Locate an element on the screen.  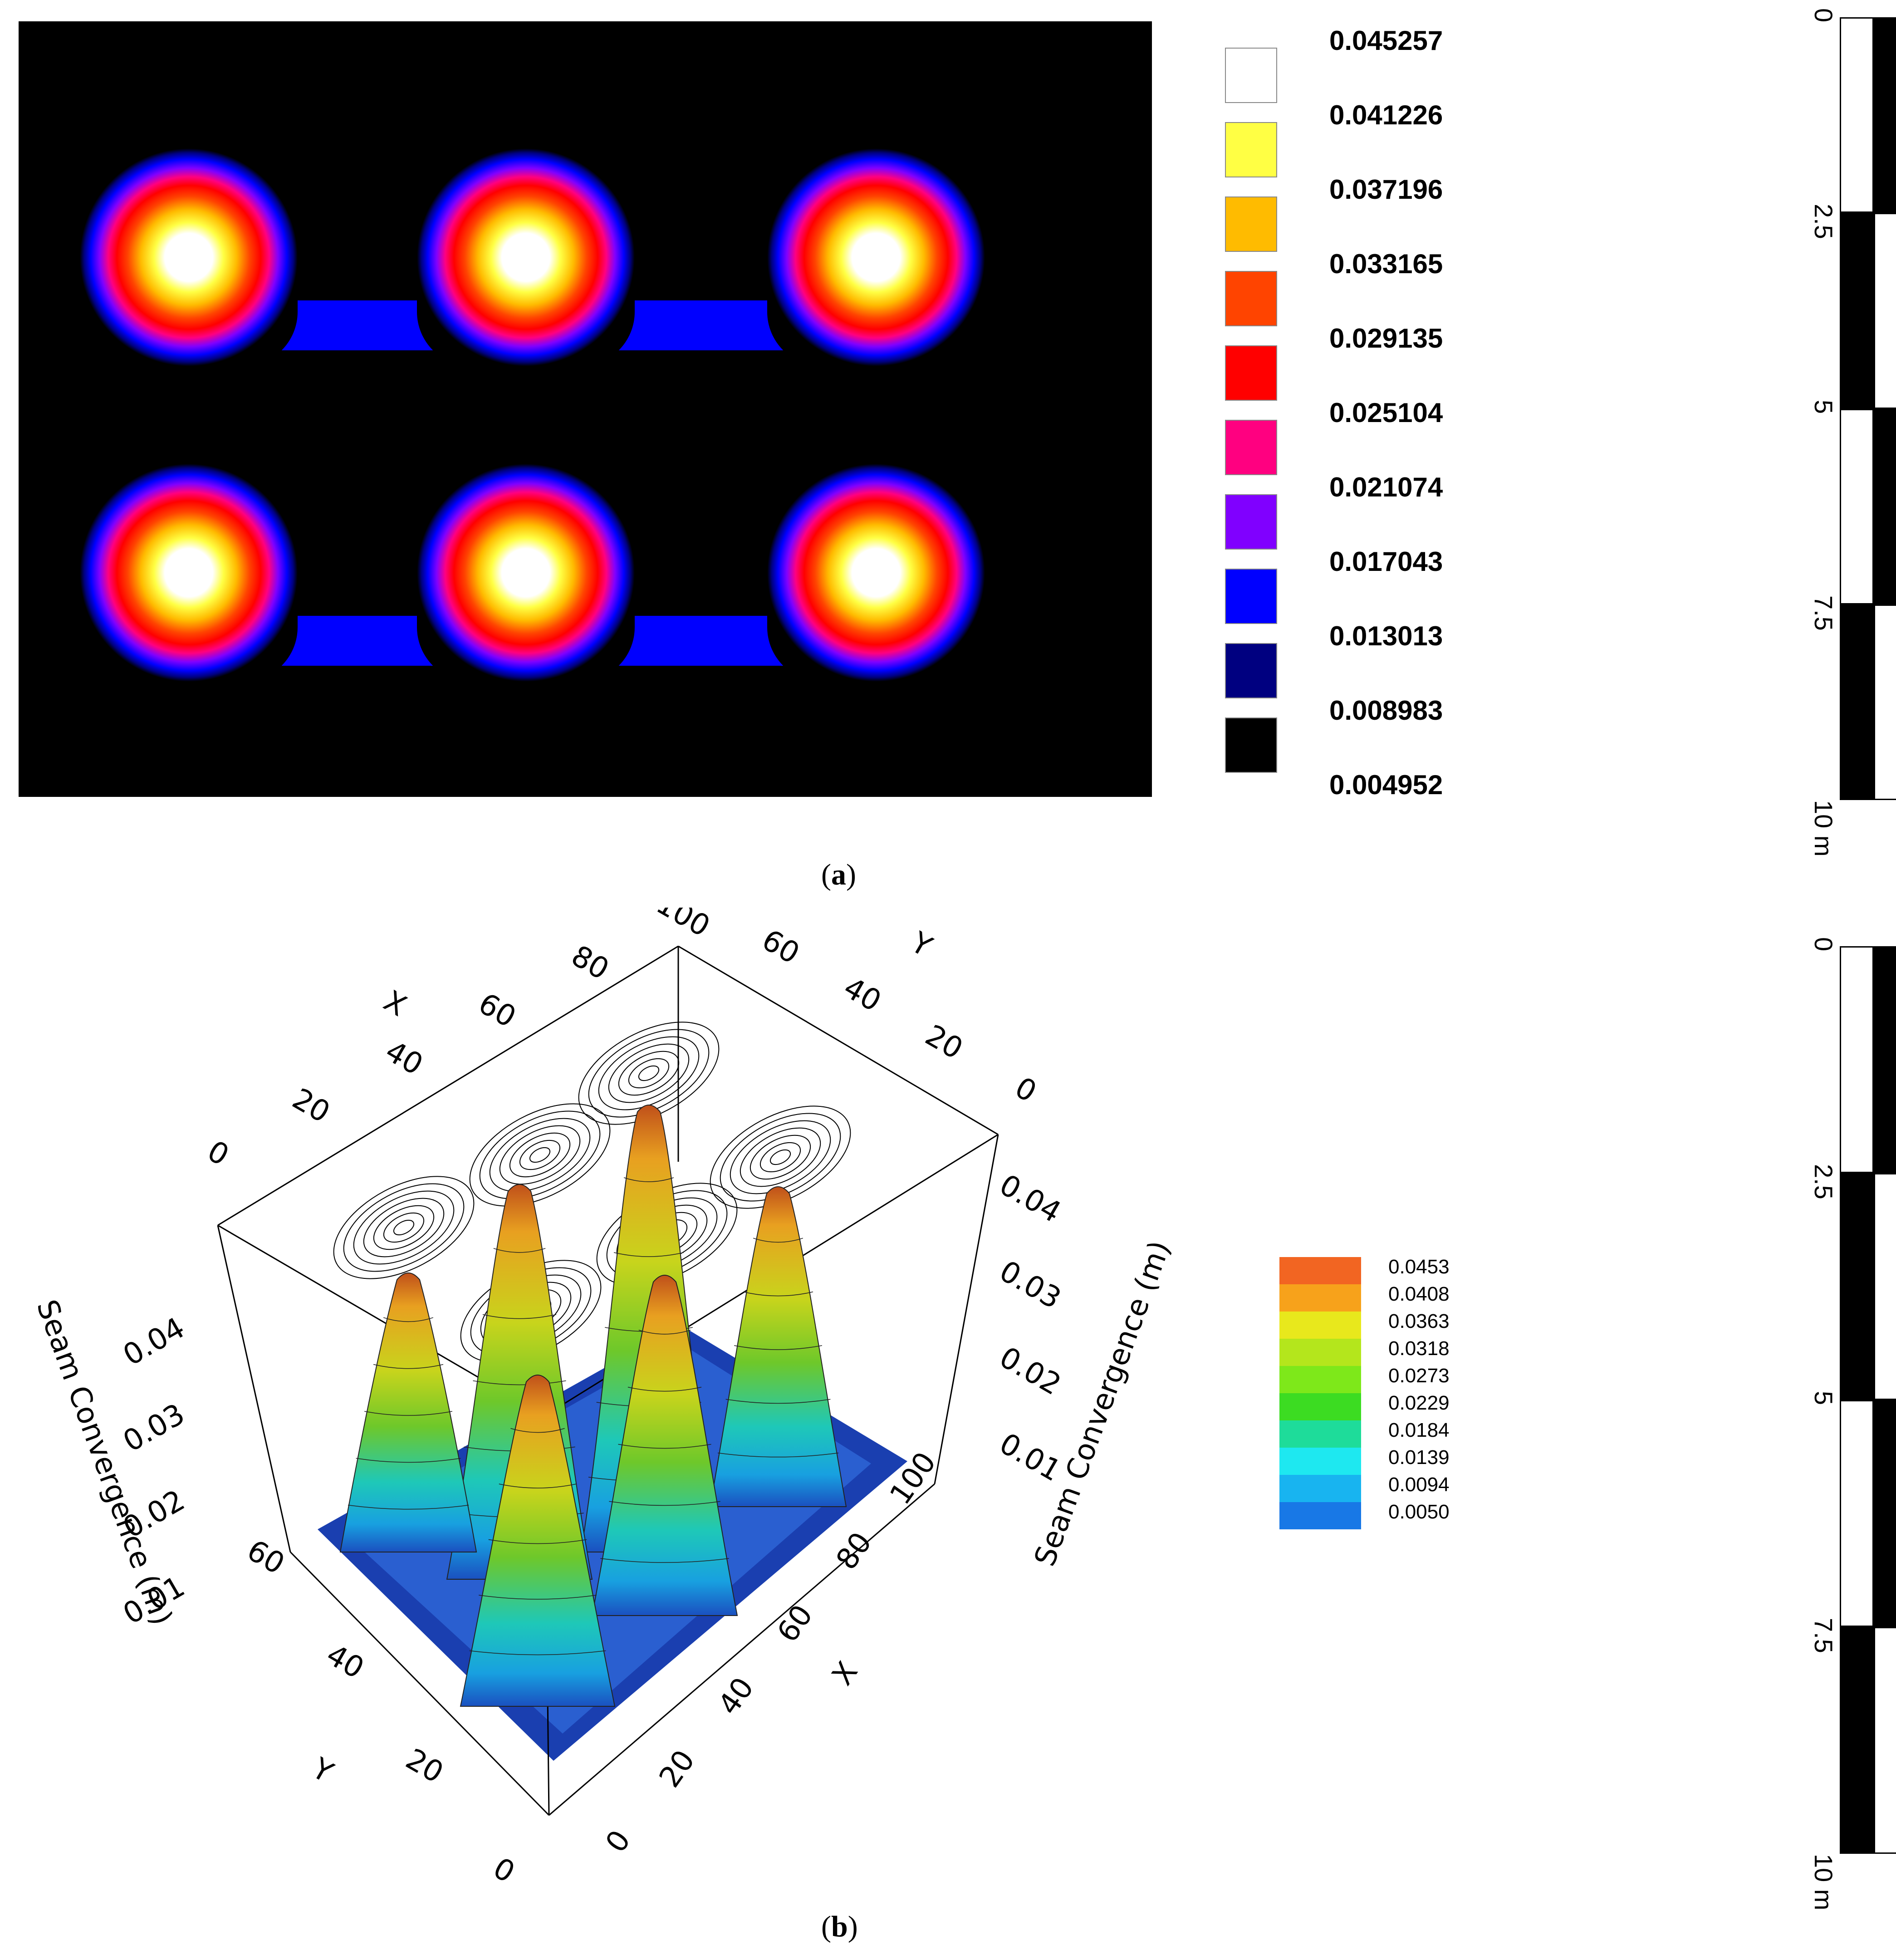
x-axis-label-bottom: X is located at coordinates (845, 1673).